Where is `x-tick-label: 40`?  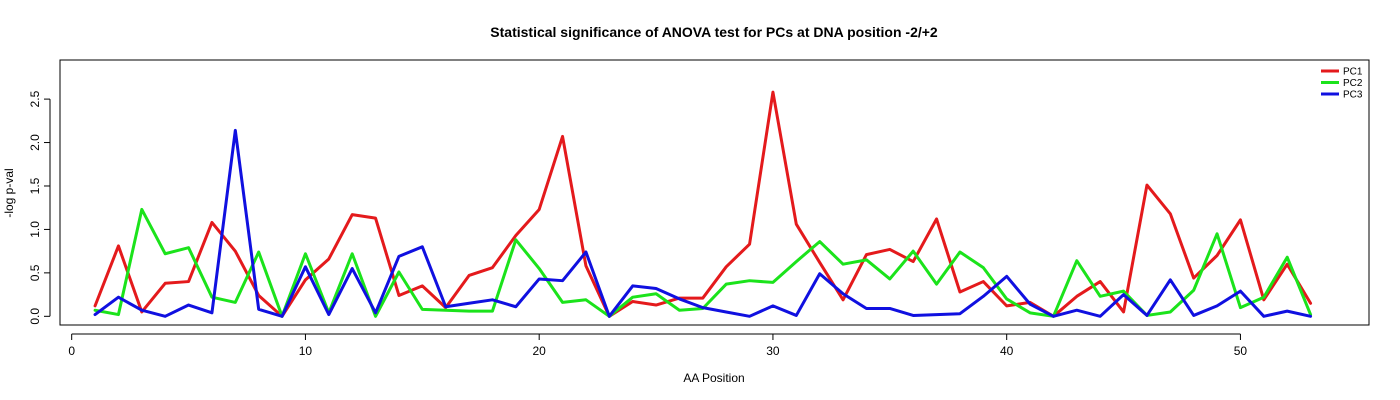 x-tick-label: 40 is located at coordinates (1007, 351).